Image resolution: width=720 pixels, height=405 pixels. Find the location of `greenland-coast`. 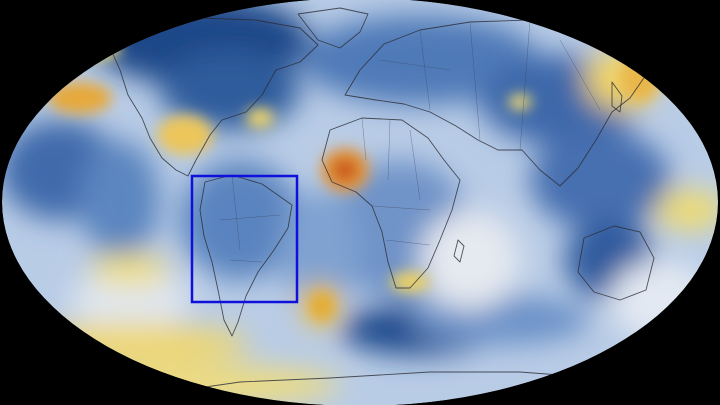

greenland-coast is located at coordinates (333, 28).